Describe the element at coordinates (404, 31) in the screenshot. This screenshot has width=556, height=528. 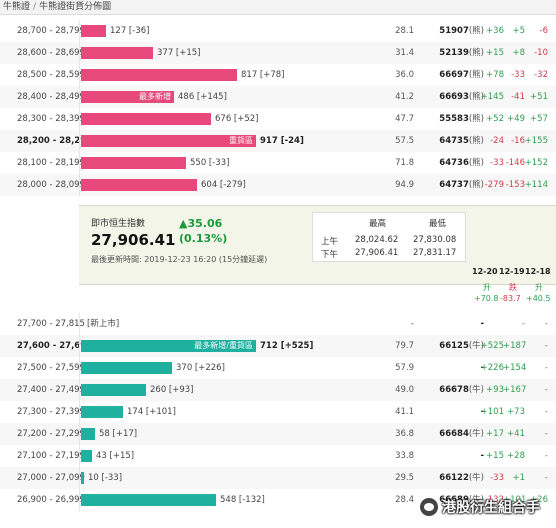
I see `percentage-value: 28.1` at that location.